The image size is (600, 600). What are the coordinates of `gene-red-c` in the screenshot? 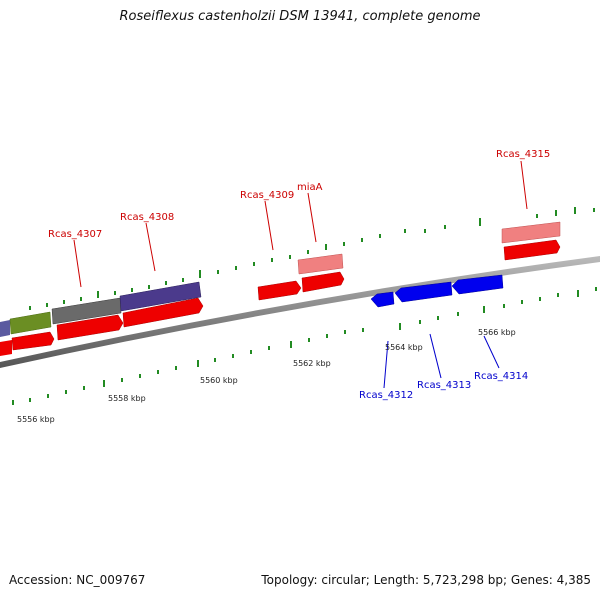 It's located at (163, 312).